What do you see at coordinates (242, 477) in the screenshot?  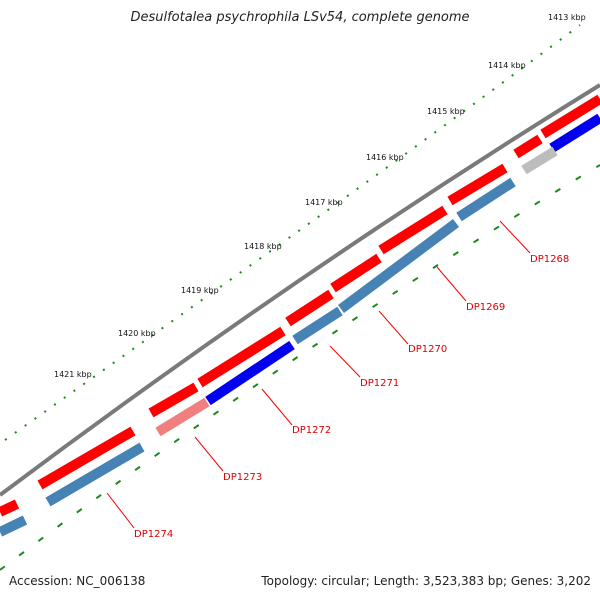 I see `gene-label-dp1273: DP1273` at bounding box center [242, 477].